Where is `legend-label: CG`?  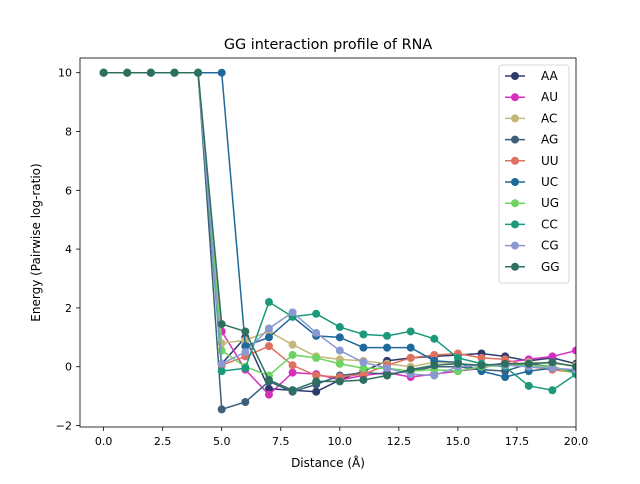
legend-label: CG is located at coordinates (550, 246).